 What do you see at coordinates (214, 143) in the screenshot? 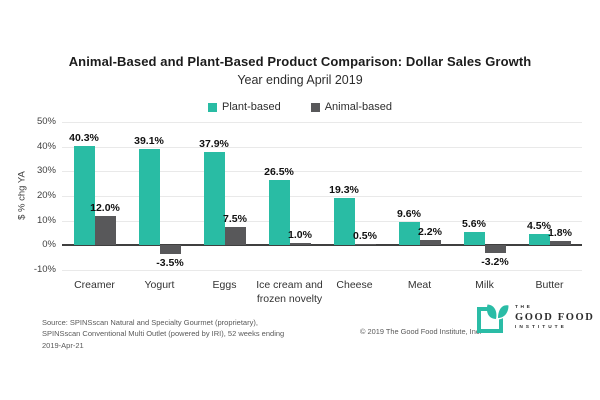
I see `value-label: 37.9%` at bounding box center [214, 143].